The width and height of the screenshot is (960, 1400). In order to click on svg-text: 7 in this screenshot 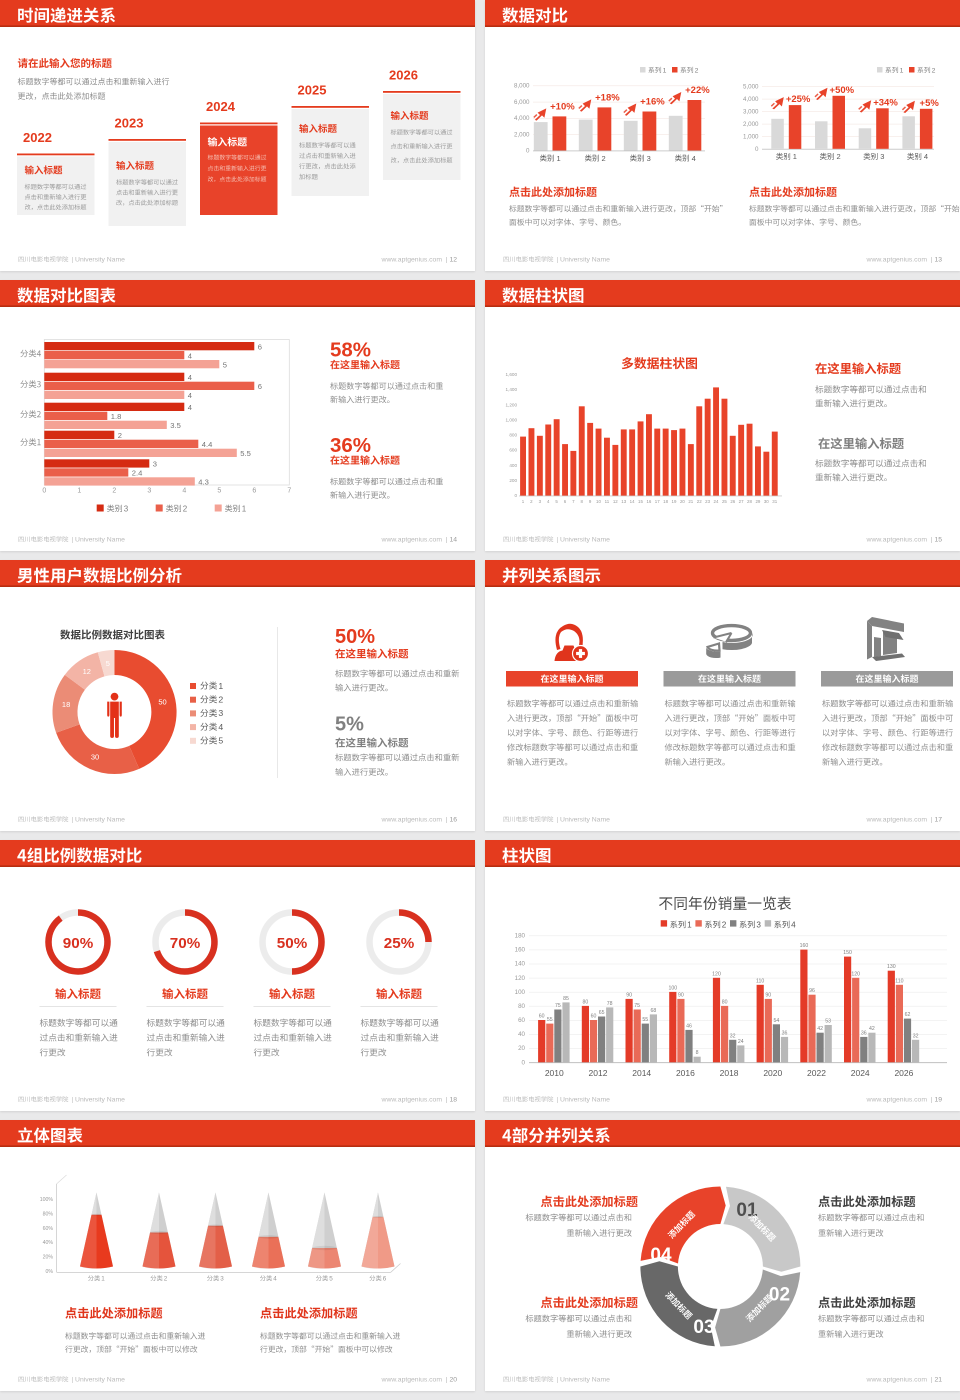, I will do `click(573, 501)`.